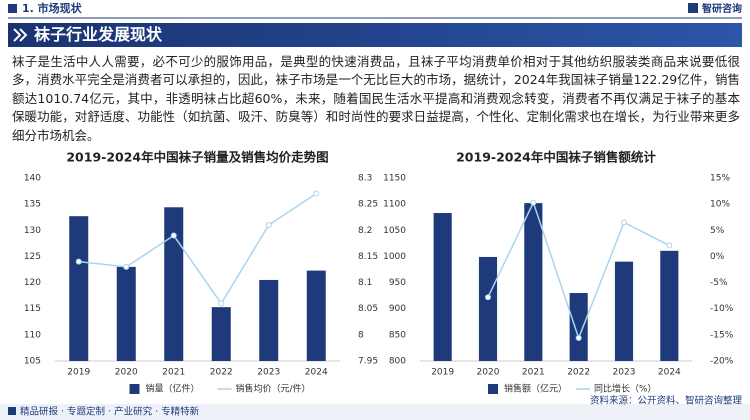 This screenshot has height=420, width=750. Describe the element at coordinates (98, 34) in the screenshot. I see `page-title: 袜子行业发展现状` at that location.